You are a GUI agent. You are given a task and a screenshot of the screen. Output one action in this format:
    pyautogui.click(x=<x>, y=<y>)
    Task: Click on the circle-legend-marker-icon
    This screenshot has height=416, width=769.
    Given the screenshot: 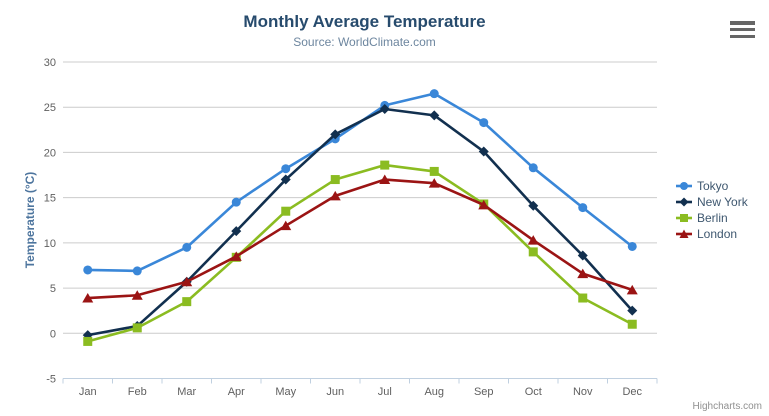 What is the action you would take?
    pyautogui.click(x=684, y=186)
    